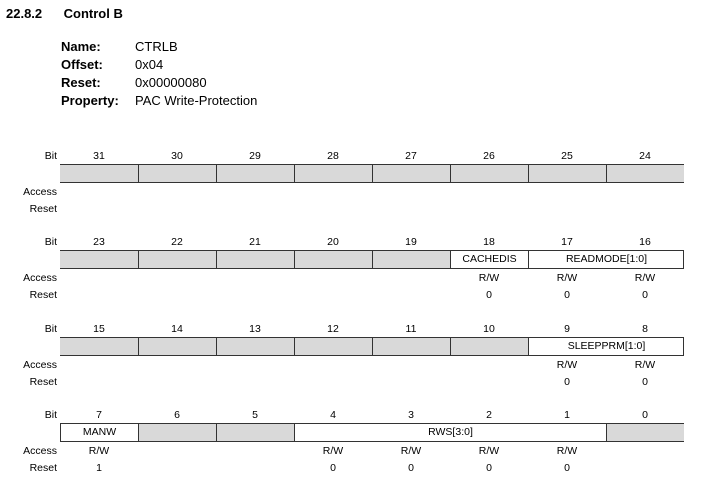 The image size is (712, 490). Describe the element at coordinates (489, 415) in the screenshot. I see `bit-number-value: 2` at that location.